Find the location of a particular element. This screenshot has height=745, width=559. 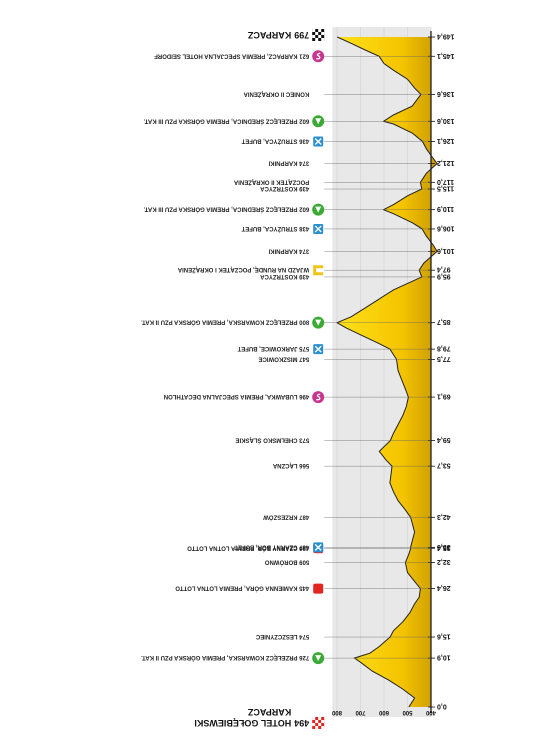

km-tick-label: 145,1 is located at coordinates (446, 55).